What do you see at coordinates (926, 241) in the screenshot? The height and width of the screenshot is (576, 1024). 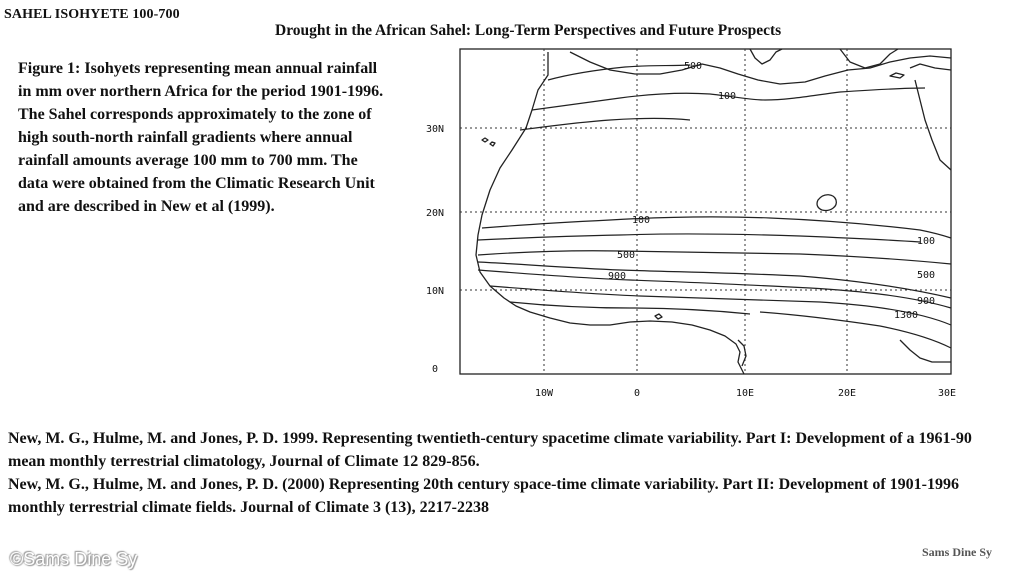 I see `contour-label-sahel-100-east: 100` at bounding box center [926, 241].